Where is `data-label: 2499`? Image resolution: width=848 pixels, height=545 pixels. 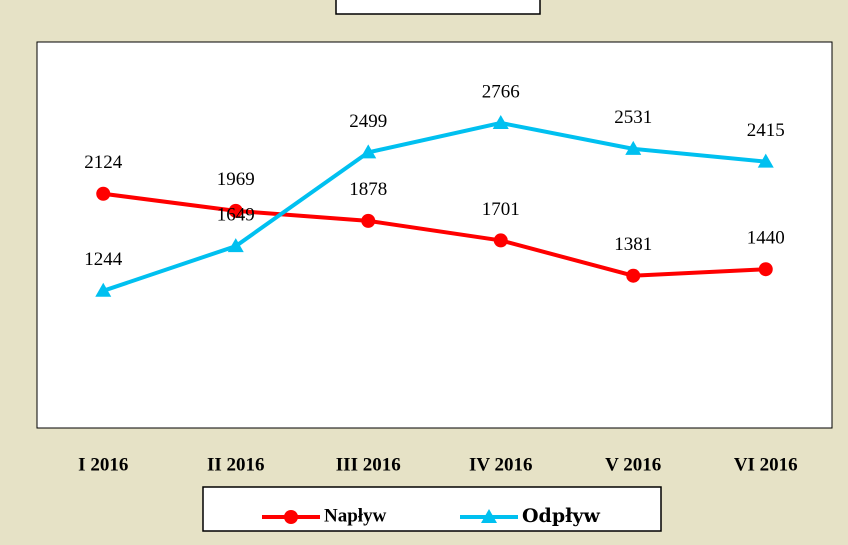 data-label: 2499 is located at coordinates (368, 121).